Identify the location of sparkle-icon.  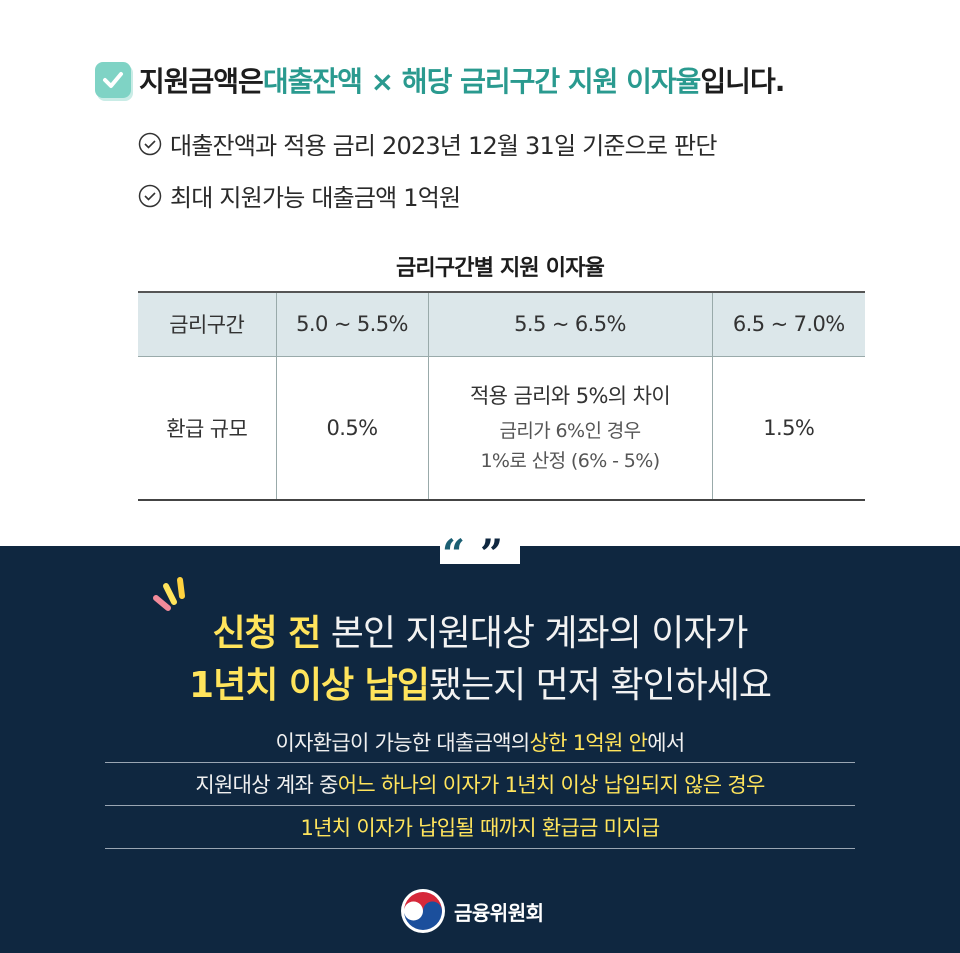
(169, 594).